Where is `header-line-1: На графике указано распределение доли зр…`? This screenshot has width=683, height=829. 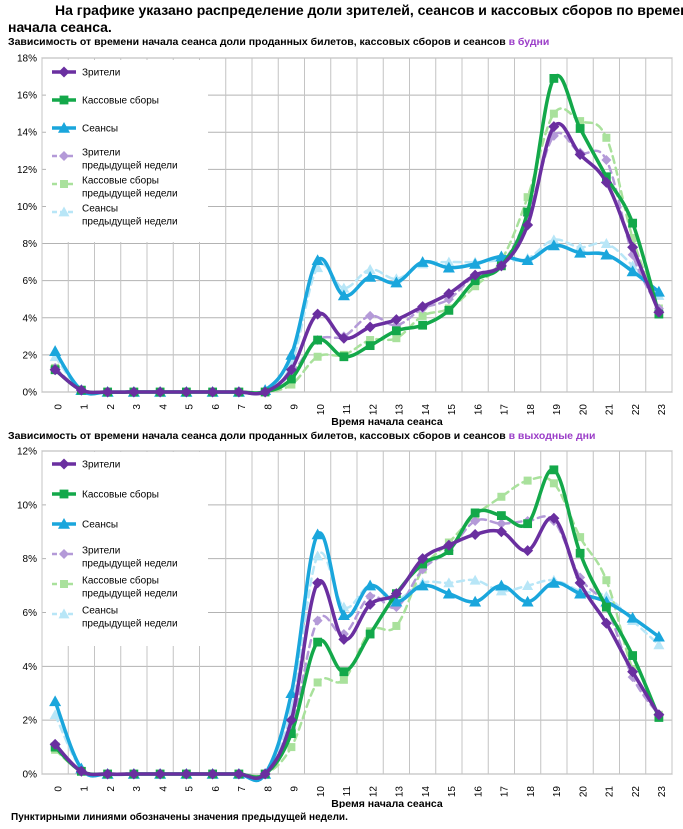
header-line-1: На графике указано распределение доли зр… is located at coordinates (369, 10).